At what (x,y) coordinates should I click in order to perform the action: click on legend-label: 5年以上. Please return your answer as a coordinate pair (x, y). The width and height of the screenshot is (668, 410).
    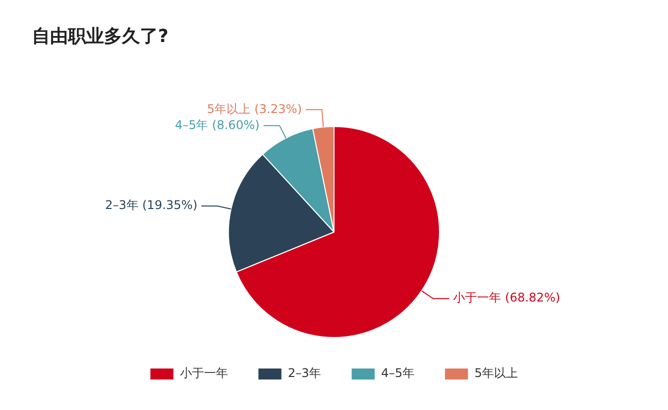
    Looking at the image, I should click on (496, 373).